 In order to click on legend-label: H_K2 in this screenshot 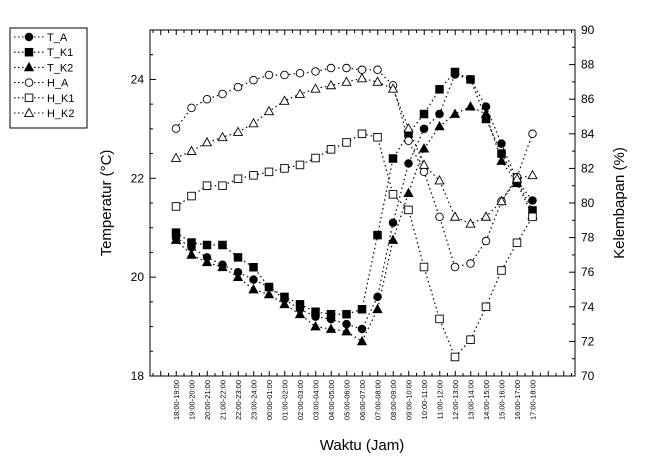, I will do `click(61, 114)`.